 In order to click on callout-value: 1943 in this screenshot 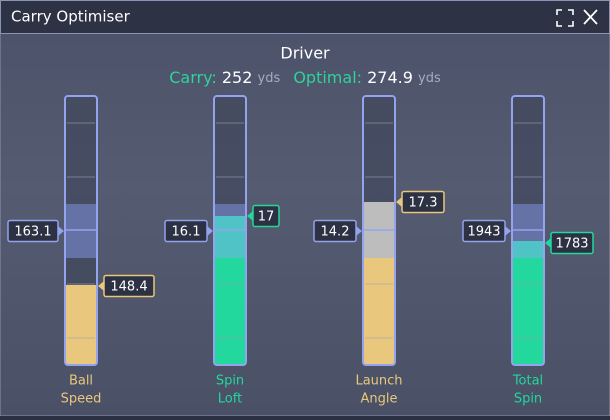, I will do `click(483, 232)`.